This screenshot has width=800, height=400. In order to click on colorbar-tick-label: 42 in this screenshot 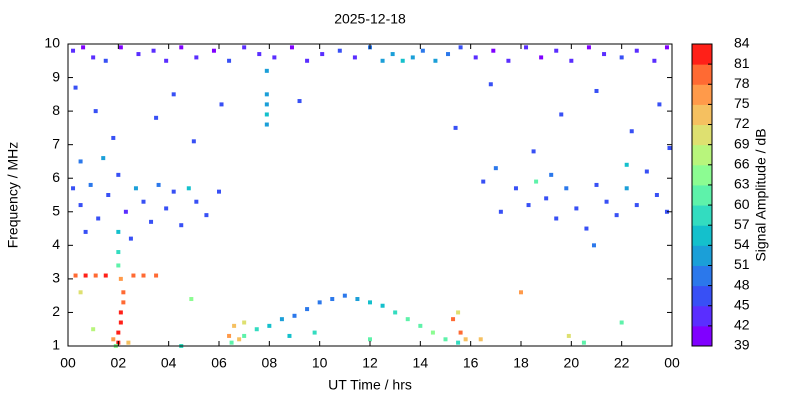, I will do `click(742, 325)`.